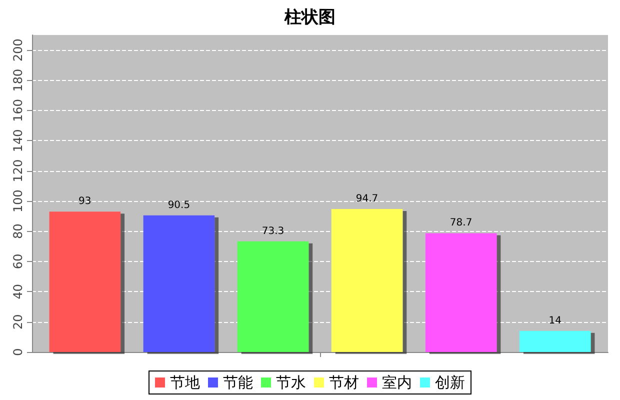 This screenshot has height=400, width=620. What do you see at coordinates (18, 170) in the screenshot?
I see `y-tick-label: 120` at bounding box center [18, 170].